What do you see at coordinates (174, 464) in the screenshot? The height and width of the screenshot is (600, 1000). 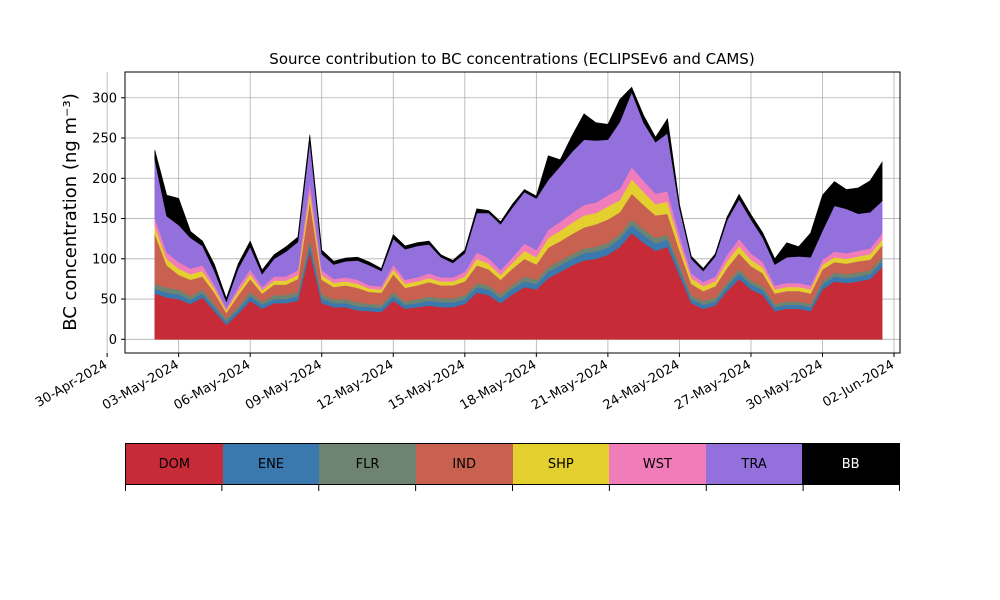 I see `legend-item-dom: DOM` at bounding box center [174, 464].